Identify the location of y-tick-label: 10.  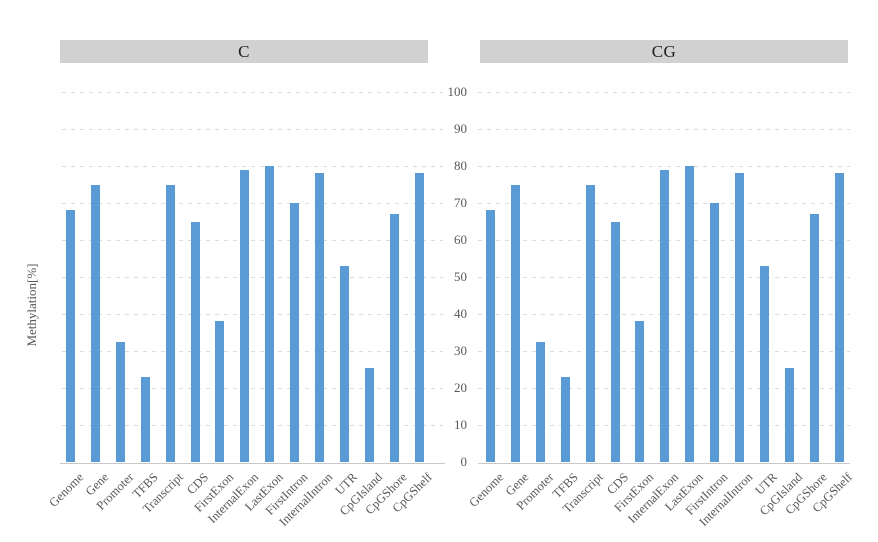
(460, 424).